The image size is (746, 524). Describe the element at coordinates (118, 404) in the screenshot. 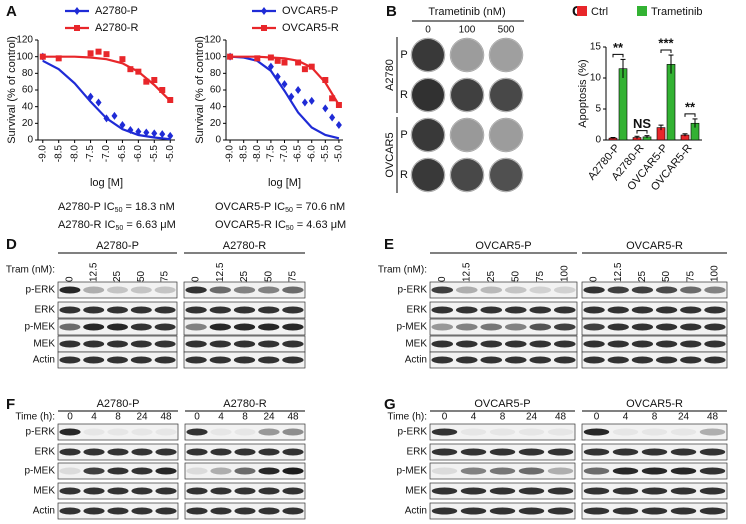

I see `group-label: A2780-P` at that location.